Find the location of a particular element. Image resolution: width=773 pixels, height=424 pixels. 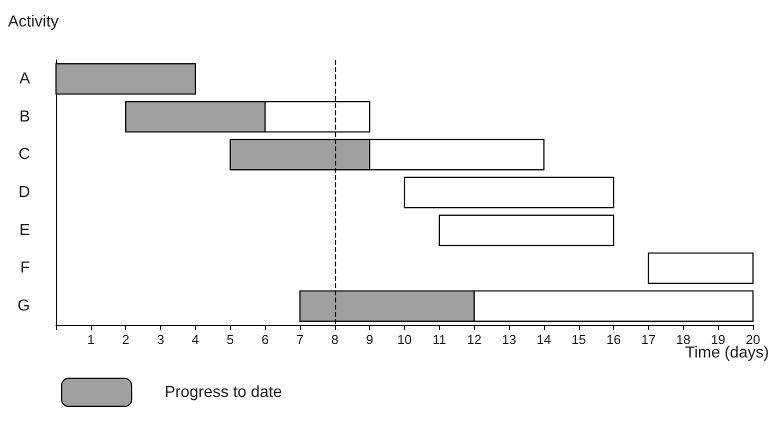

y-tick-label: F is located at coordinates (25, 268).